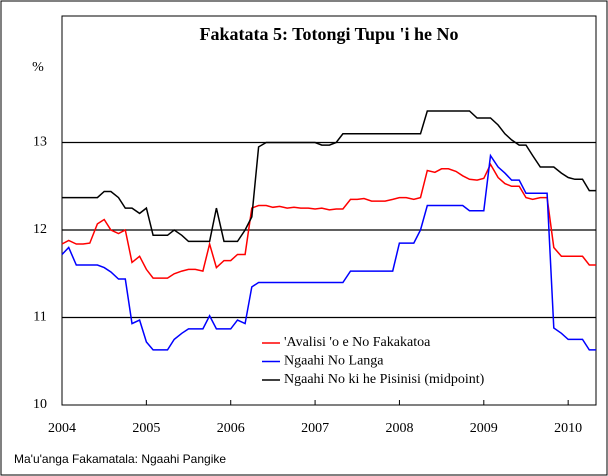 The width and height of the screenshot is (608, 476). Describe the element at coordinates (334, 361) in the screenshot. I see `legend-label: Ngaahi No Langa` at that location.